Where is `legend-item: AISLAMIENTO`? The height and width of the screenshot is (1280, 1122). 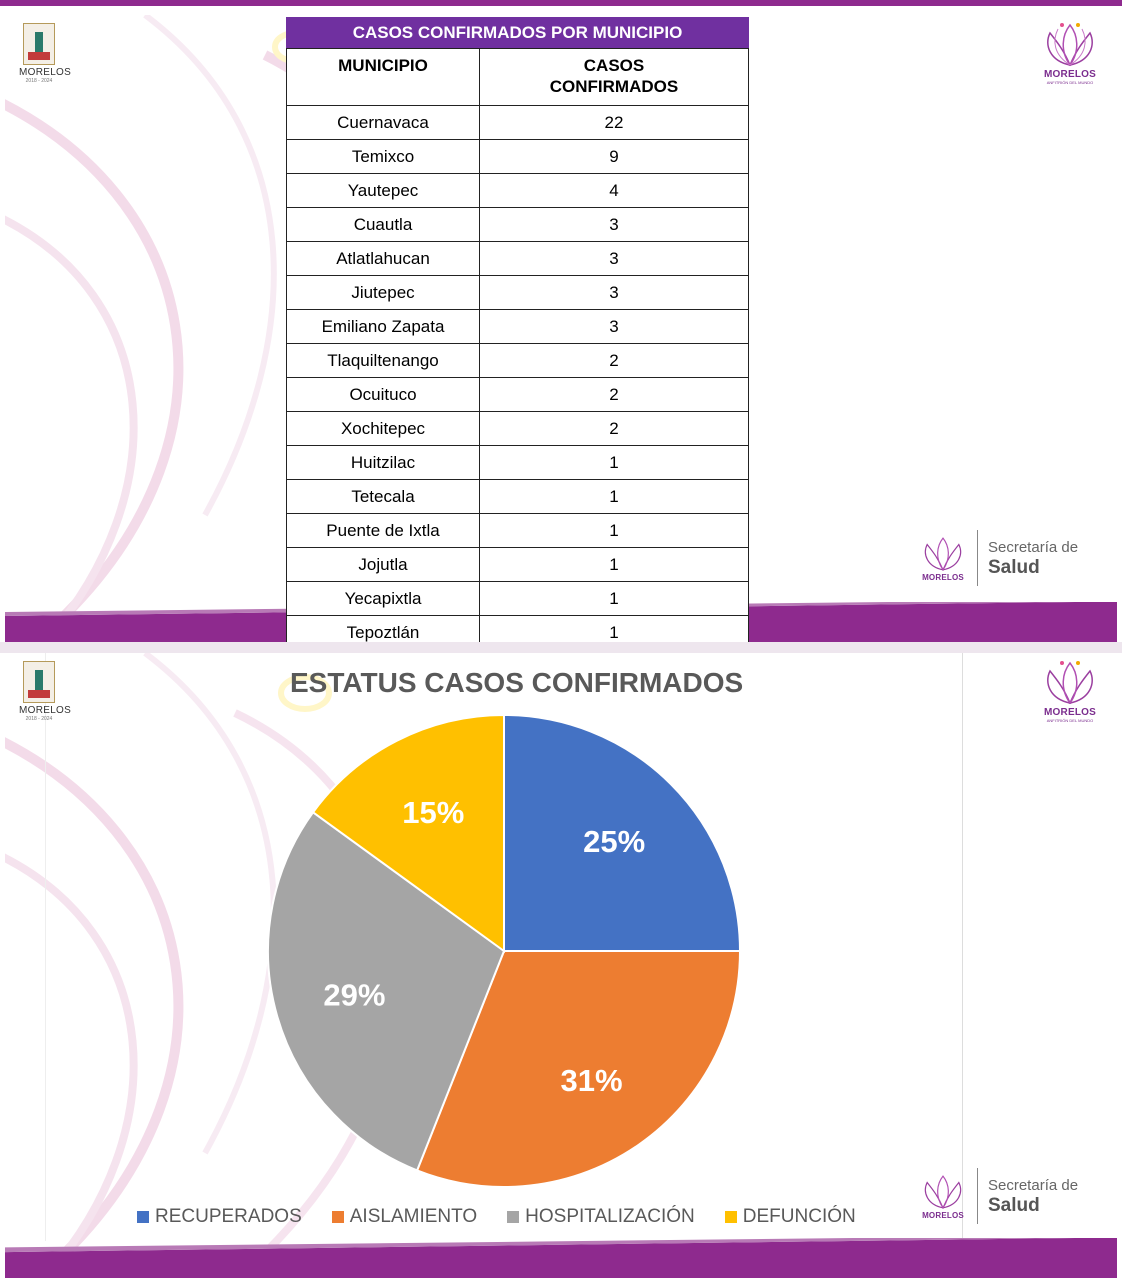 legend-item: AISLAMIENTO is located at coordinates (404, 1217).